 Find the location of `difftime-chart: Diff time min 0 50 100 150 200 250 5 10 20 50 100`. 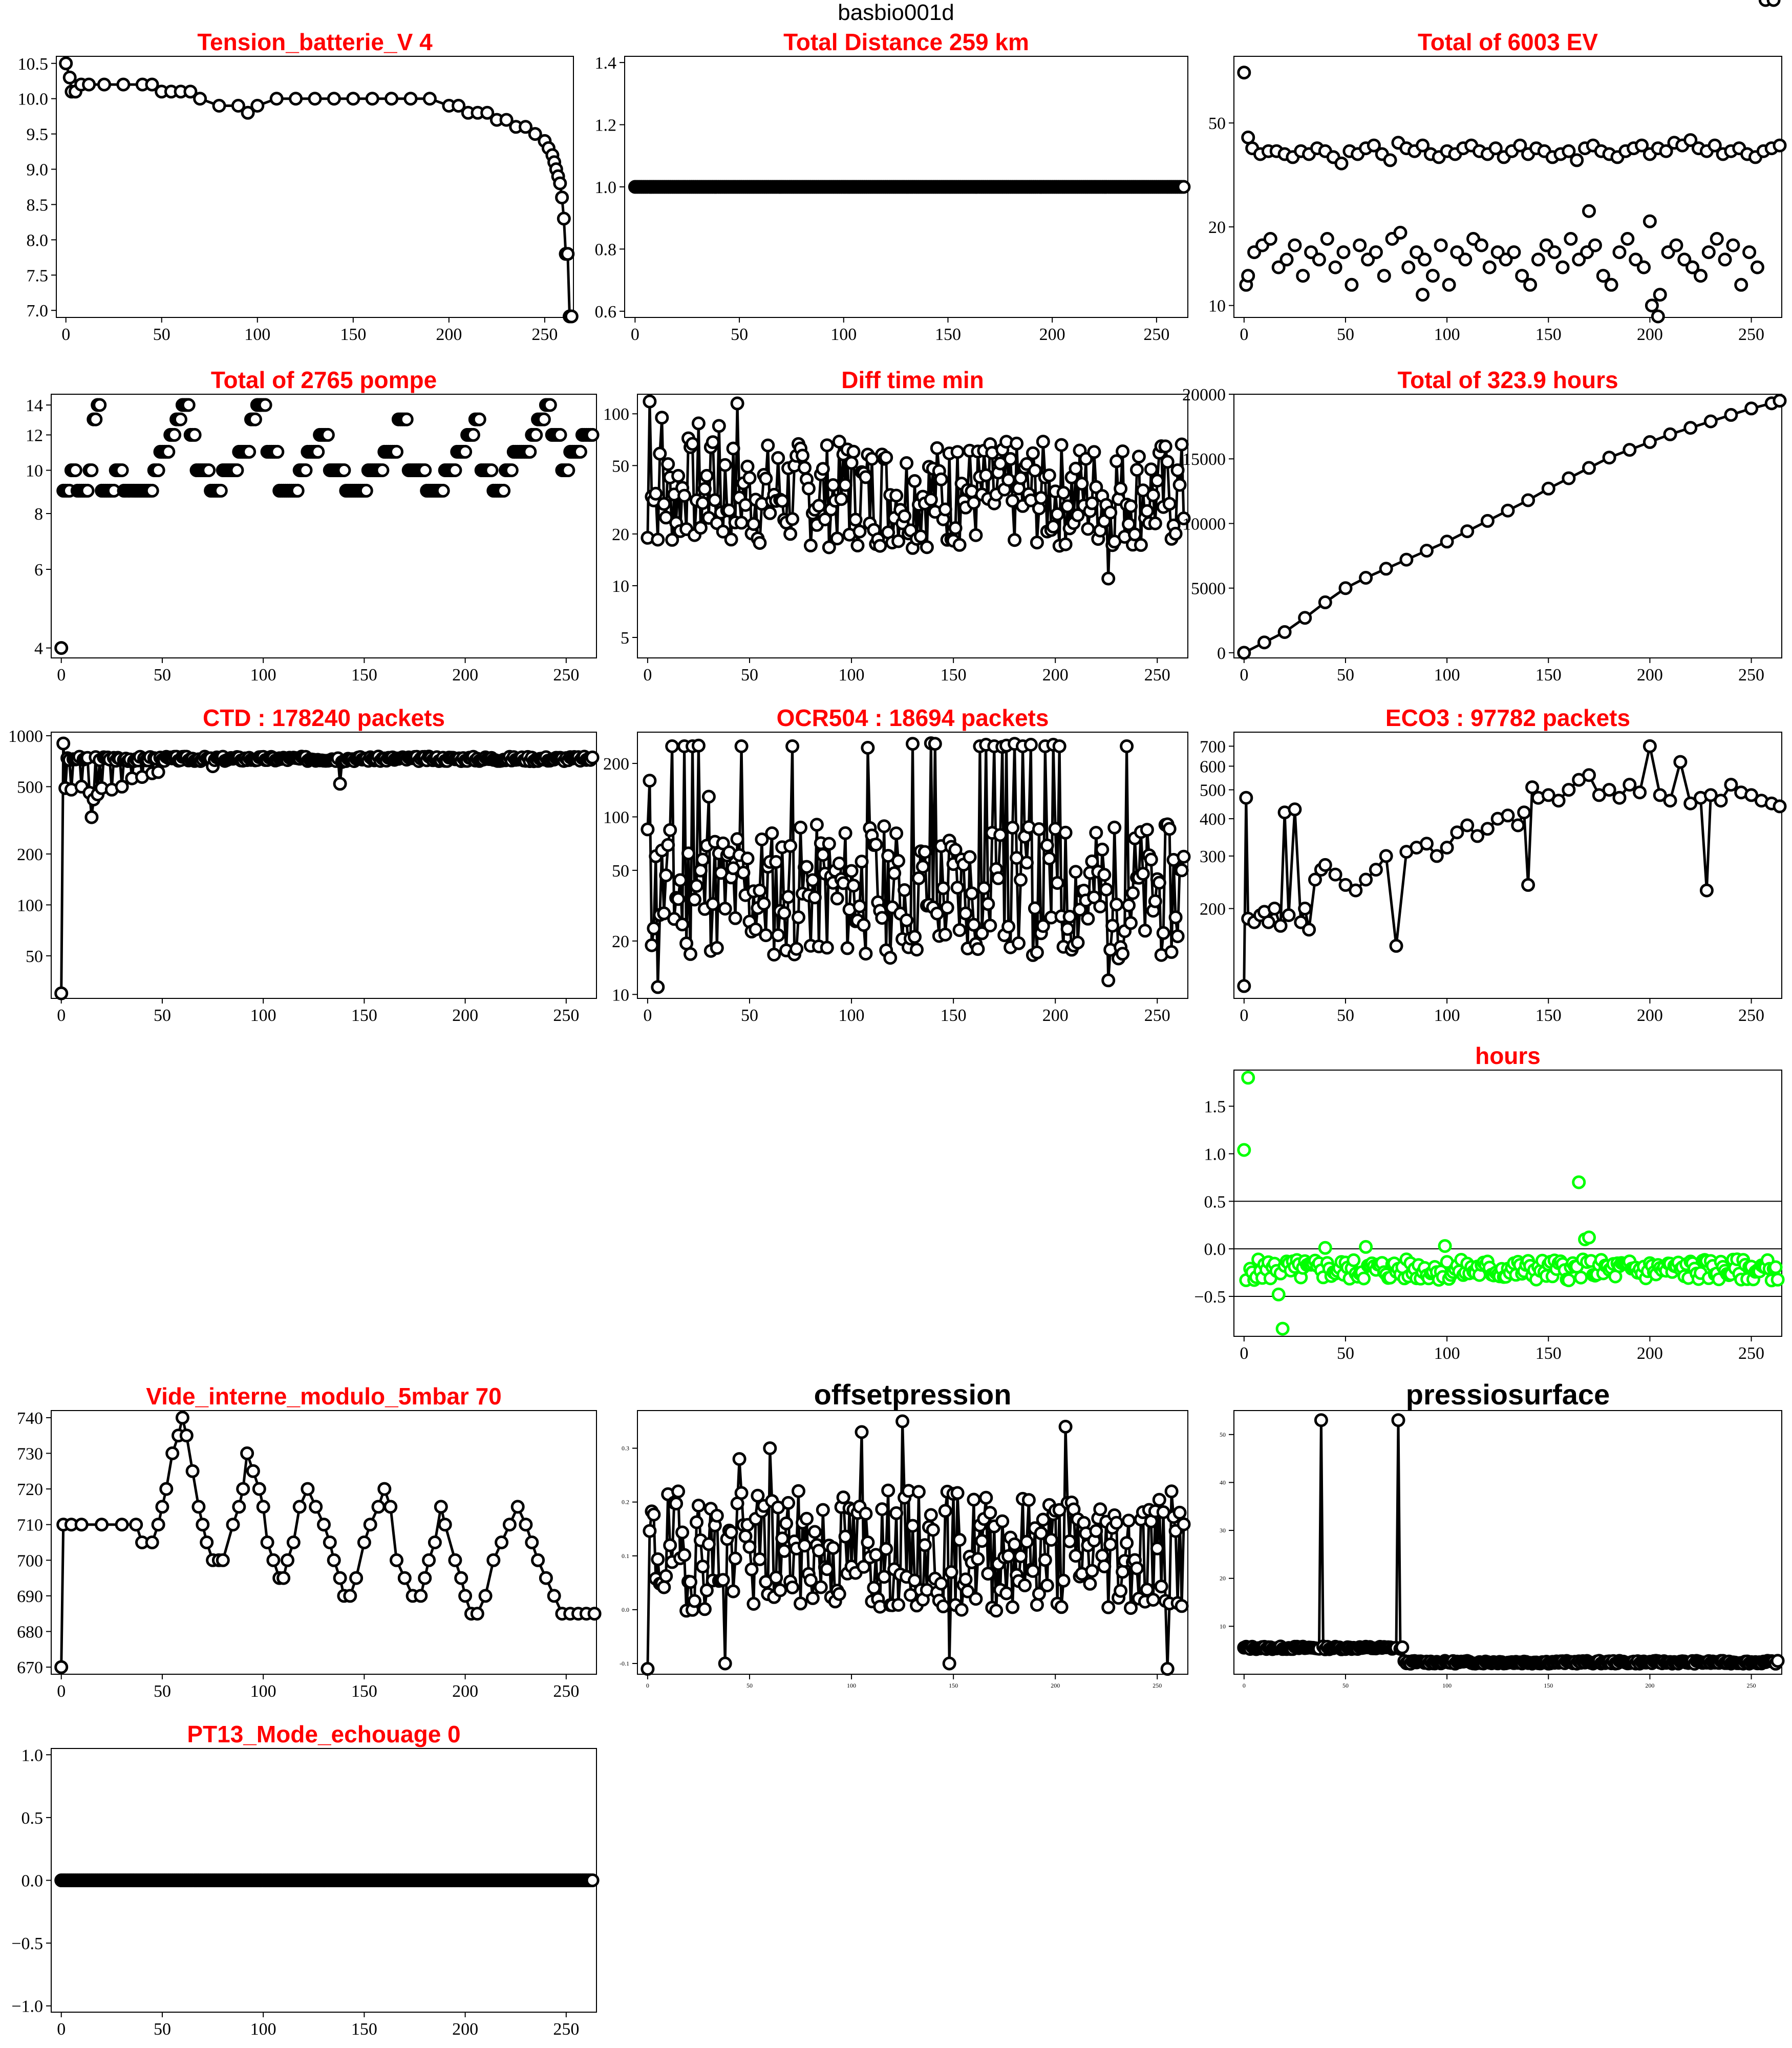

difftime-chart: Diff time min 0 50 100 150 200 250 5 10 20 50 100 is located at coordinates (897, 526).